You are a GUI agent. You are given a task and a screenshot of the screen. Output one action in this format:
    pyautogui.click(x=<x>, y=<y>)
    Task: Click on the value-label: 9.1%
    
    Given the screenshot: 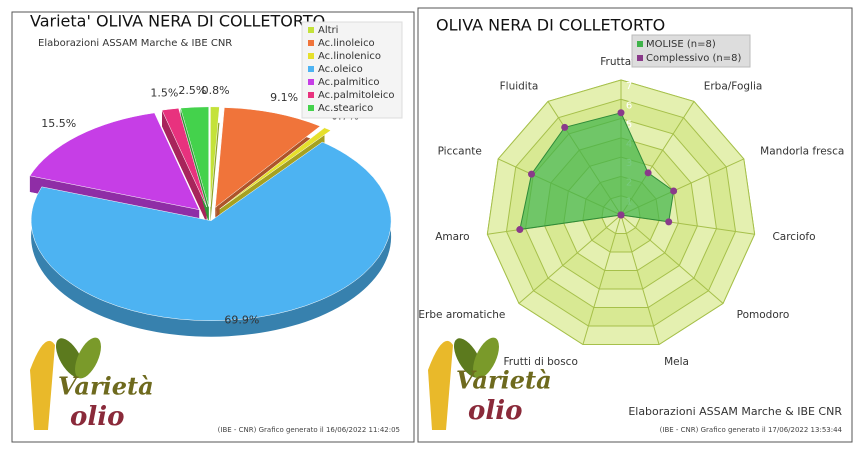 What is the action you would take?
    pyautogui.click(x=284, y=97)
    